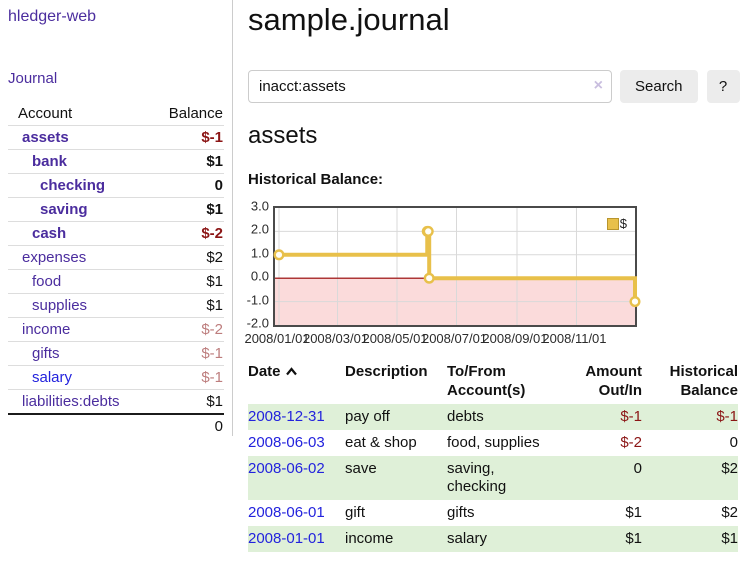 The height and width of the screenshot is (582, 742). What do you see at coordinates (45, 113) in the screenshot?
I see `account-column-header: Account` at bounding box center [45, 113].